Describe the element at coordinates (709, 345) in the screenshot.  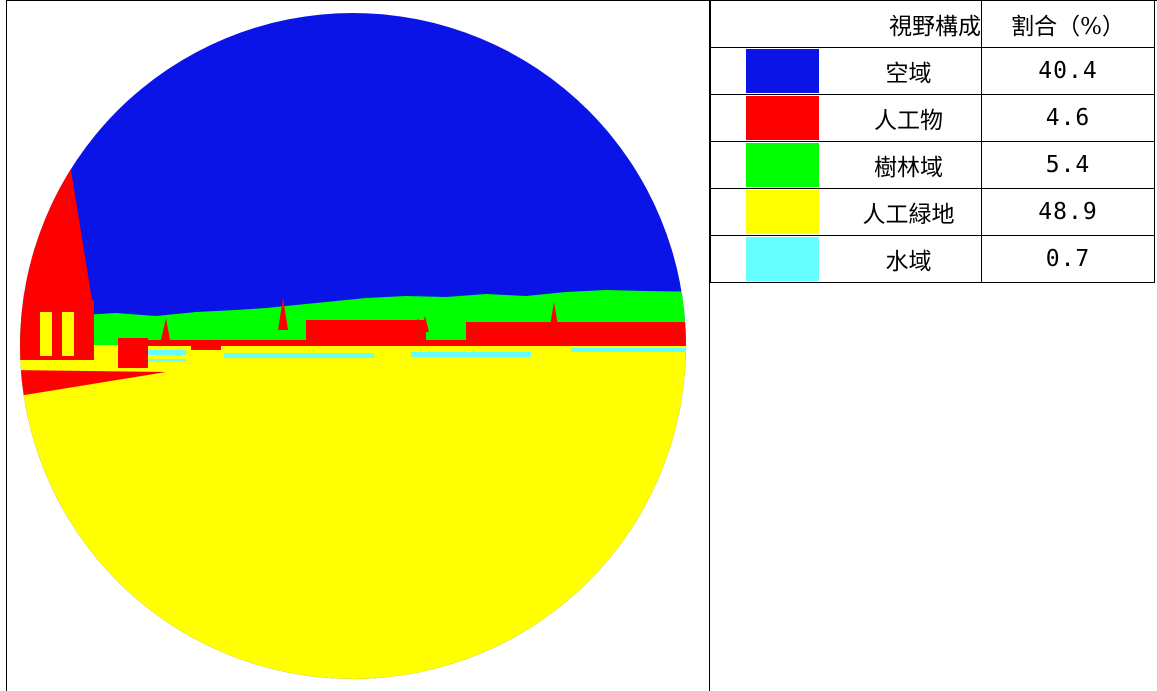
I see `frame-divider` at that location.